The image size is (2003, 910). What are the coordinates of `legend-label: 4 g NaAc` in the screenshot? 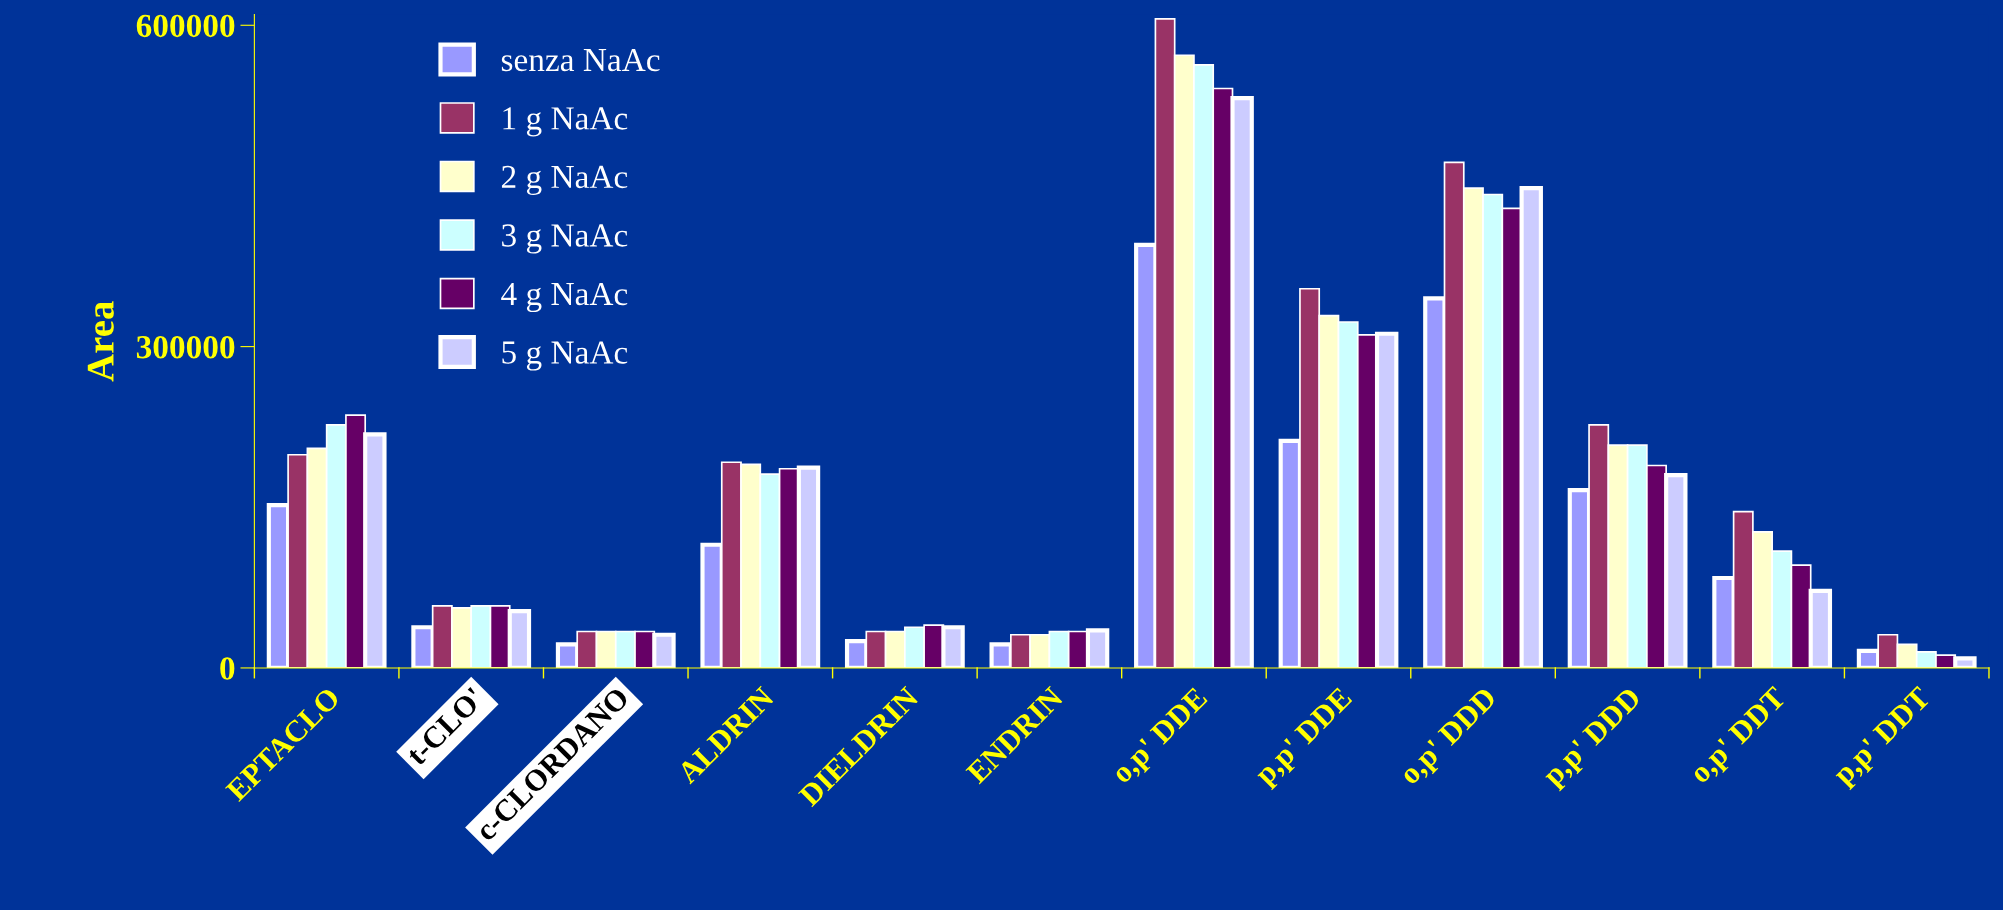 It's located at (564, 297).